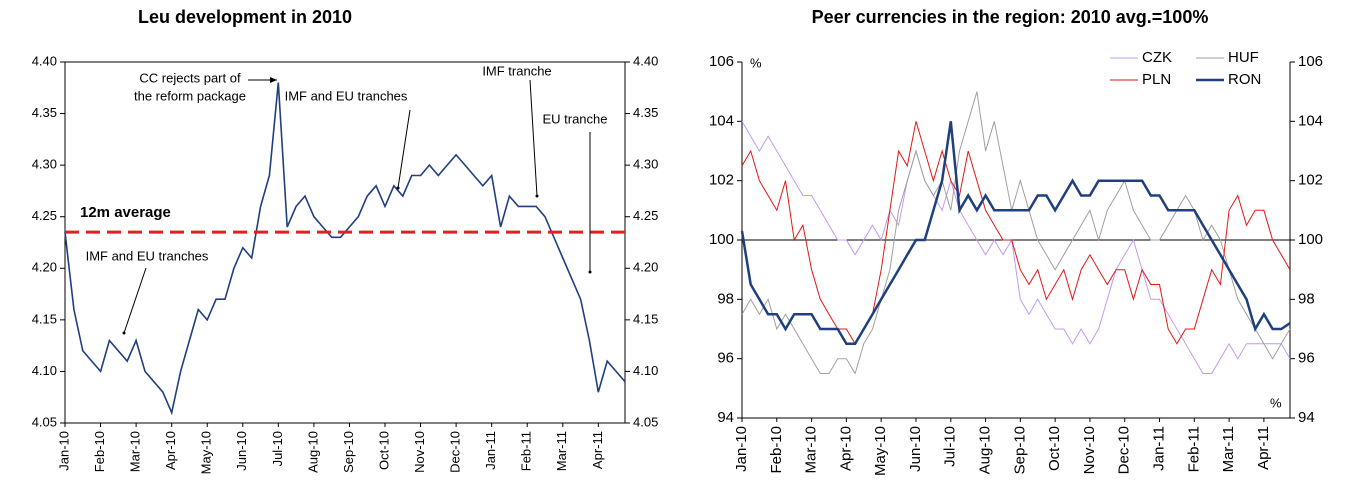 The height and width of the screenshot is (489, 1350). What do you see at coordinates (245, 17) in the screenshot?
I see `chart-title: Leu development in 2010` at bounding box center [245, 17].